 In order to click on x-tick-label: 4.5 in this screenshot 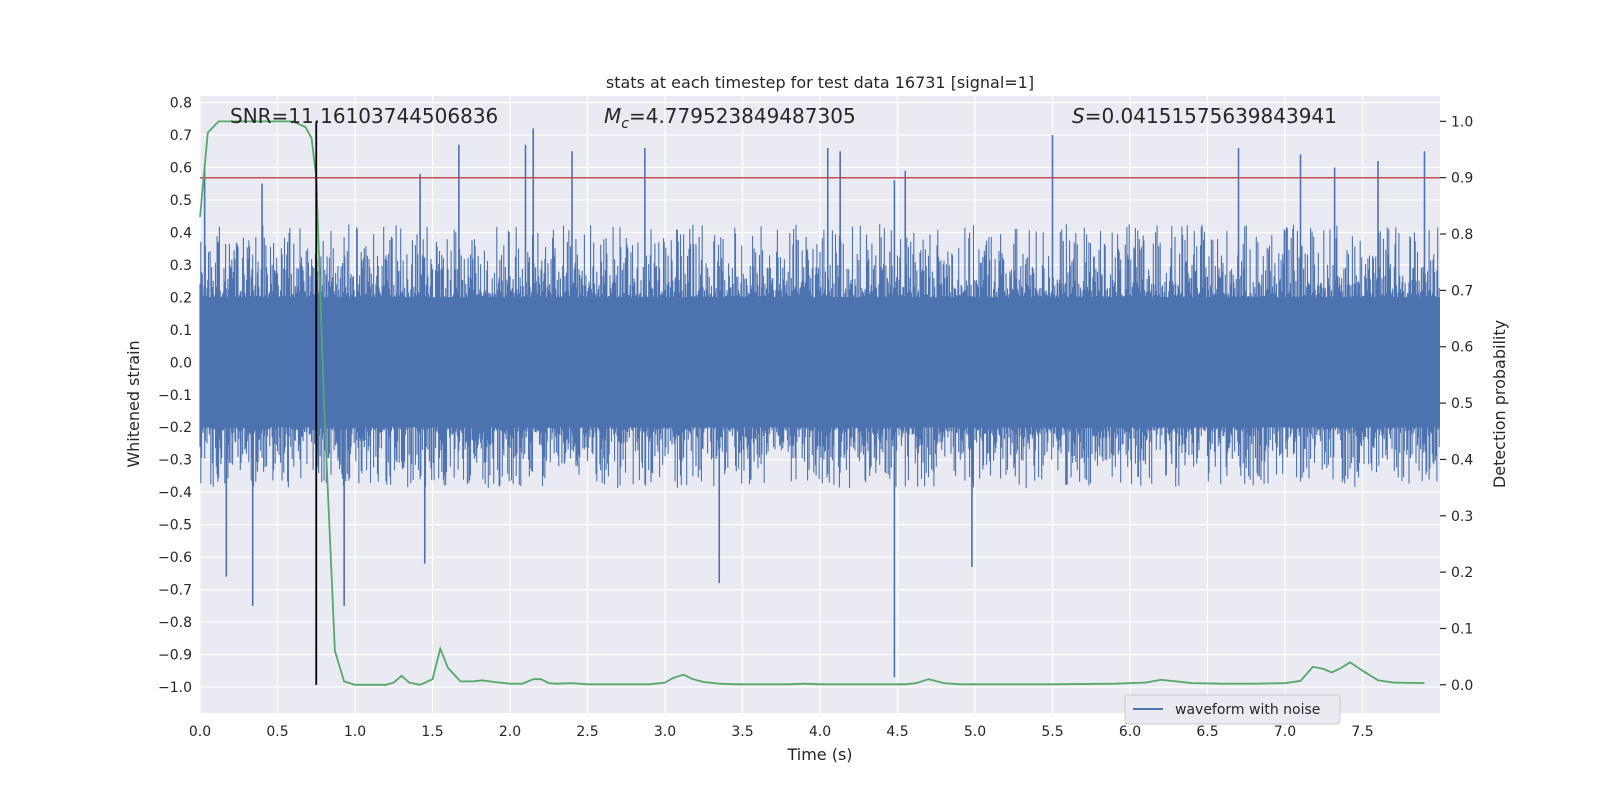, I will do `click(897, 732)`.